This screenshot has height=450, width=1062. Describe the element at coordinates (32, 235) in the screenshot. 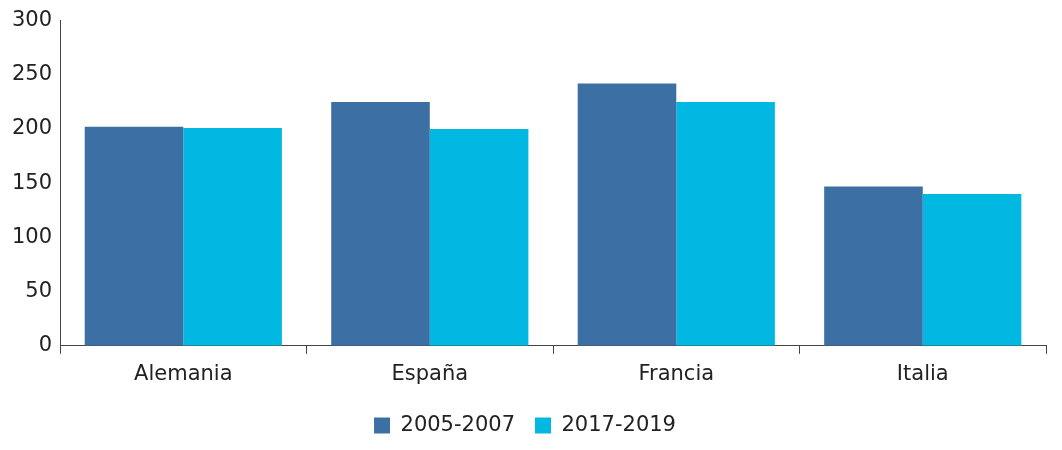

I see `y-tick-label: 100` at that location.